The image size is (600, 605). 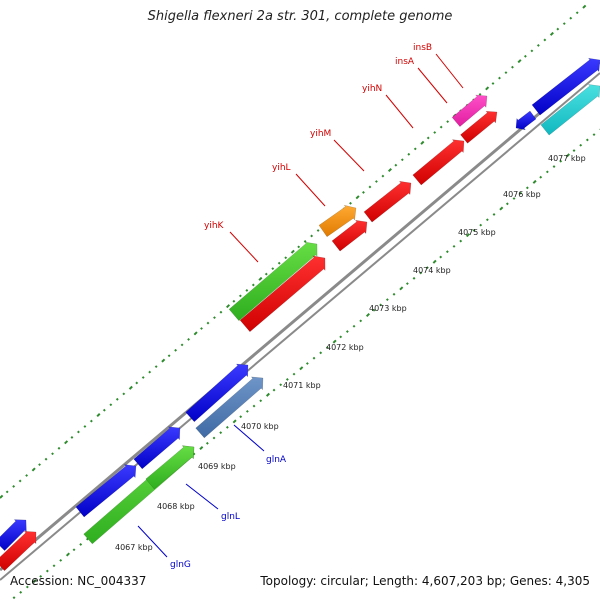 I want to click on gene-label-glnG: glnG, so click(x=180, y=565).